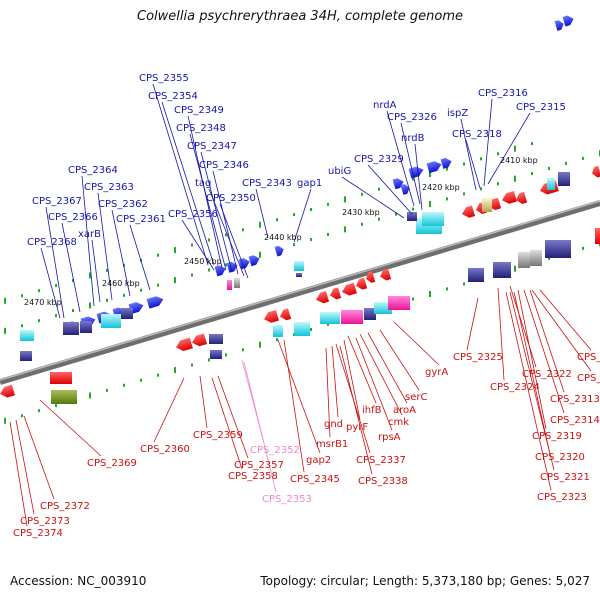 This screenshot has height=600, width=600. What do you see at coordinates (557, 436) in the screenshot?
I see `gene-label-bottom: CPS_2319` at bounding box center [557, 436].